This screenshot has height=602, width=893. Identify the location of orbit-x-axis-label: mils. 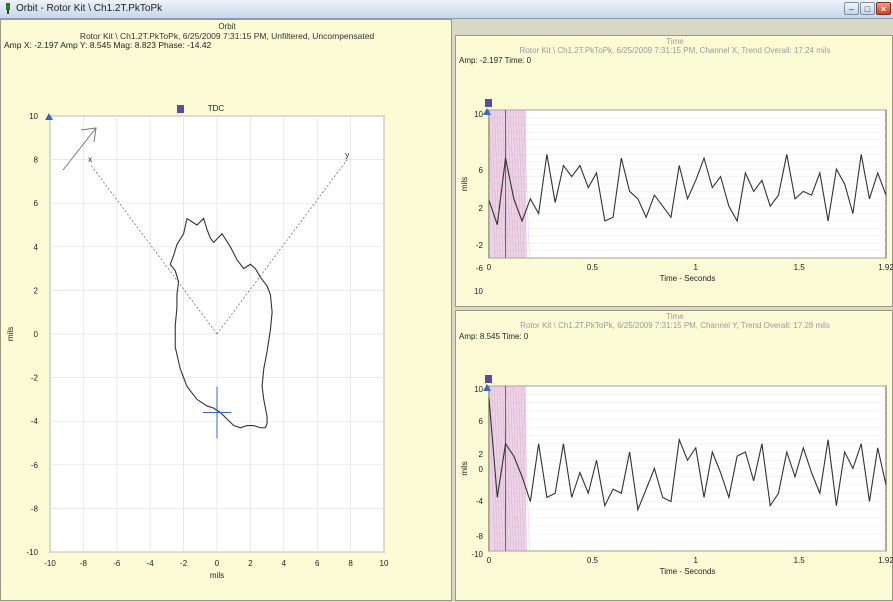
(217, 575).